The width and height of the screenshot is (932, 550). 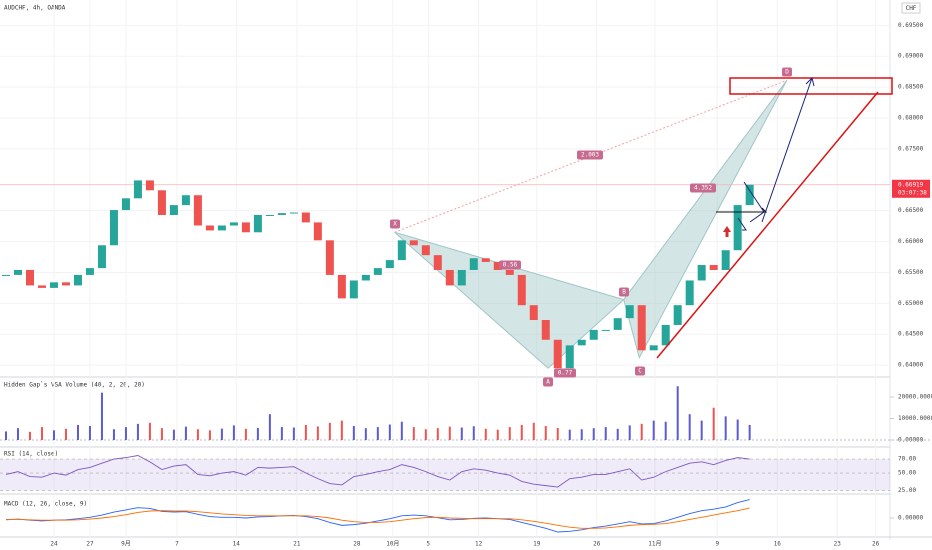 What do you see at coordinates (377, 516) in the screenshot?
I see `macd-line` at bounding box center [377, 516].